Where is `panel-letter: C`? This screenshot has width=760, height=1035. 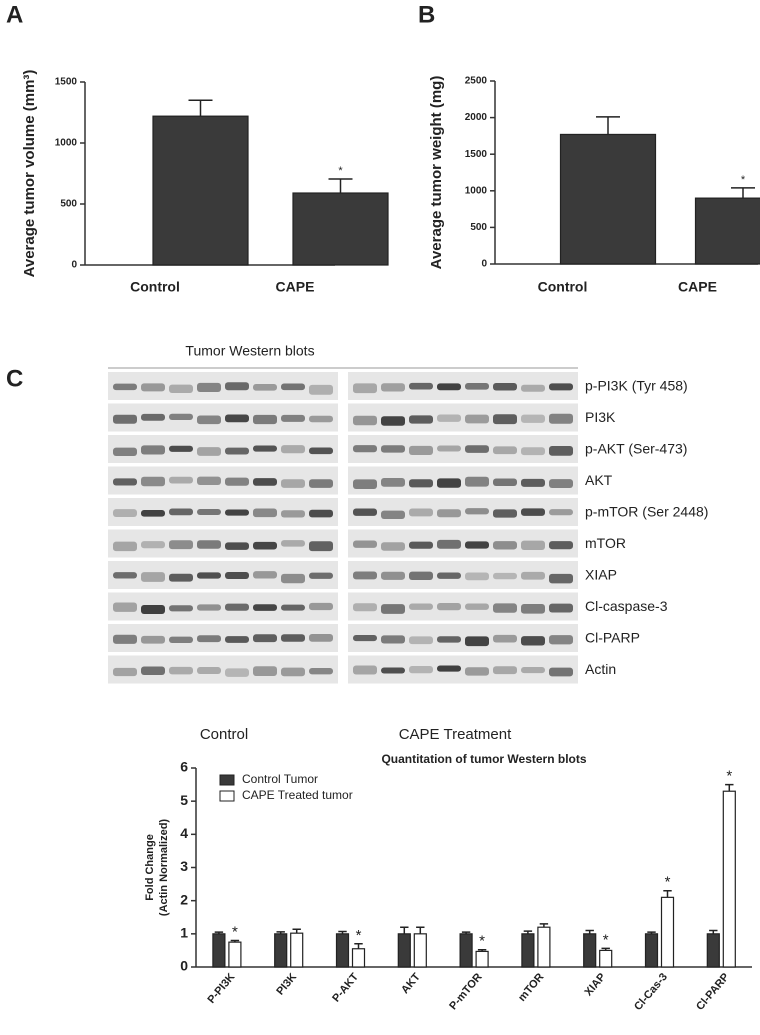 panel-letter: C is located at coordinates (14, 378).